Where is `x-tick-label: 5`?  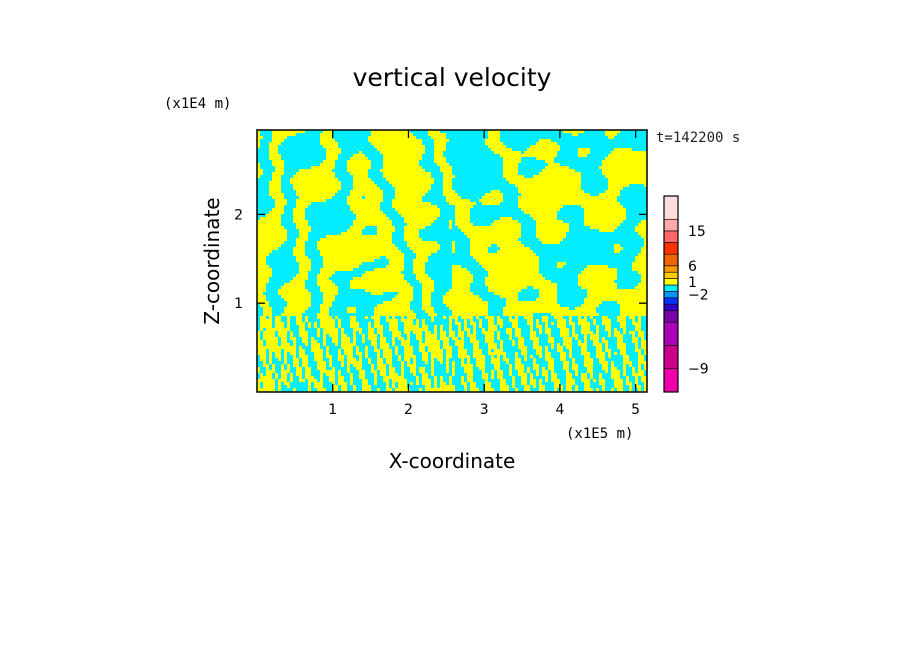
x-tick-label: 5 is located at coordinates (635, 410).